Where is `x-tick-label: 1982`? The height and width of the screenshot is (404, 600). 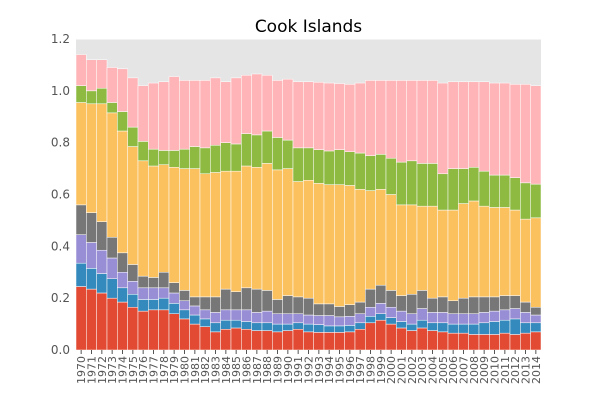 x-tick-label: 1982 is located at coordinates (205, 370).